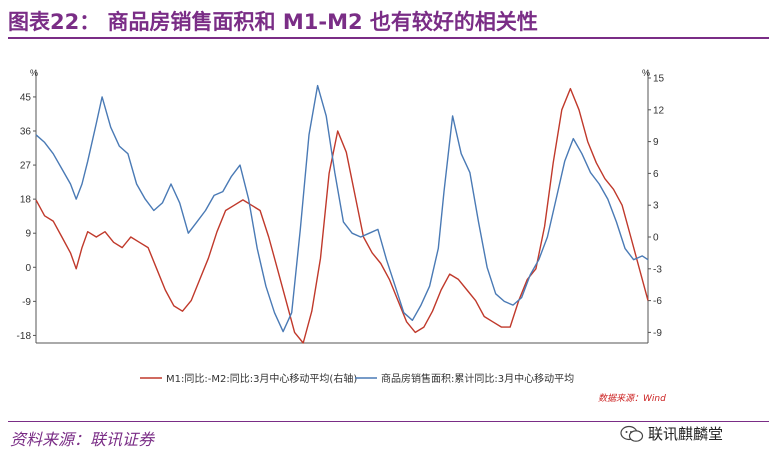 The width and height of the screenshot is (777, 455). What do you see at coordinates (632, 433) in the screenshot?
I see `wechat-icon` at bounding box center [632, 433].